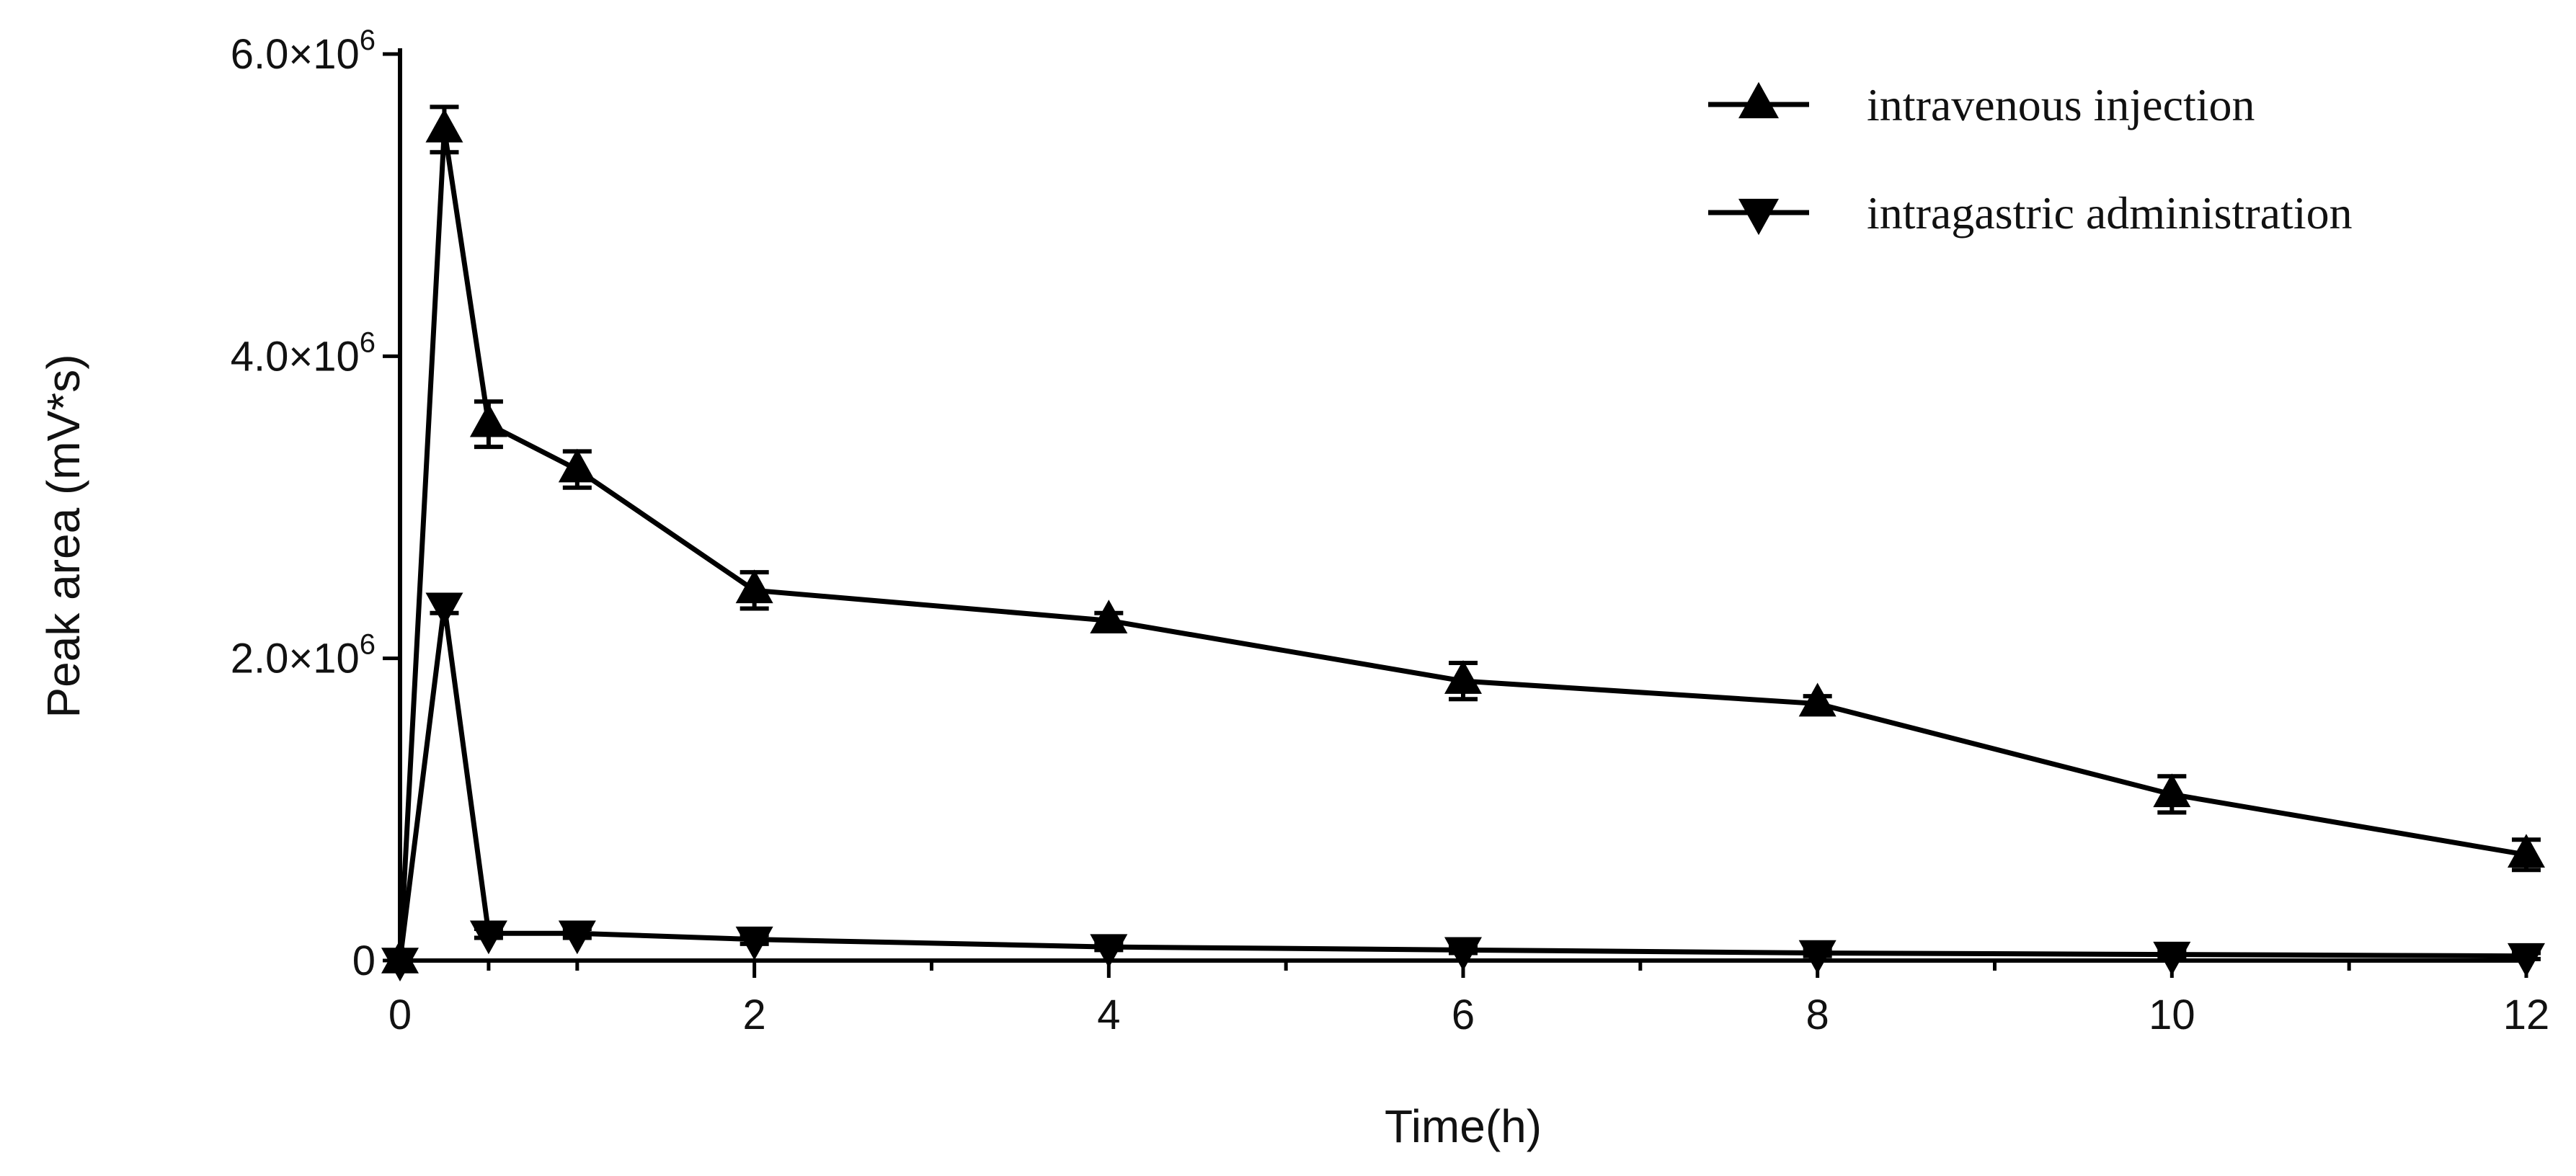 This screenshot has height=1176, width=2576. I want to click on legend-item-intragastric-administration: intragastric administration, so click(2030, 213).